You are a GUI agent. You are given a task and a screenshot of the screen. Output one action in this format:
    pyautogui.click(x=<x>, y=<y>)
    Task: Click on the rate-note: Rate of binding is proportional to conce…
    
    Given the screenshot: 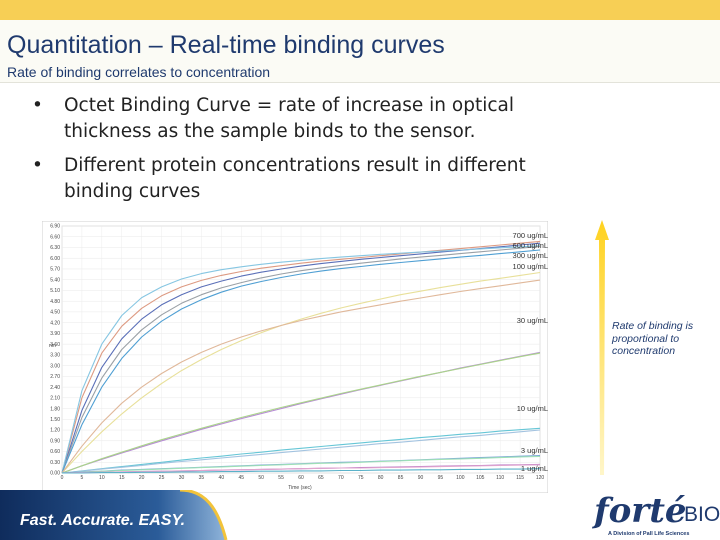 What is the action you would take?
    pyautogui.click(x=653, y=338)
    